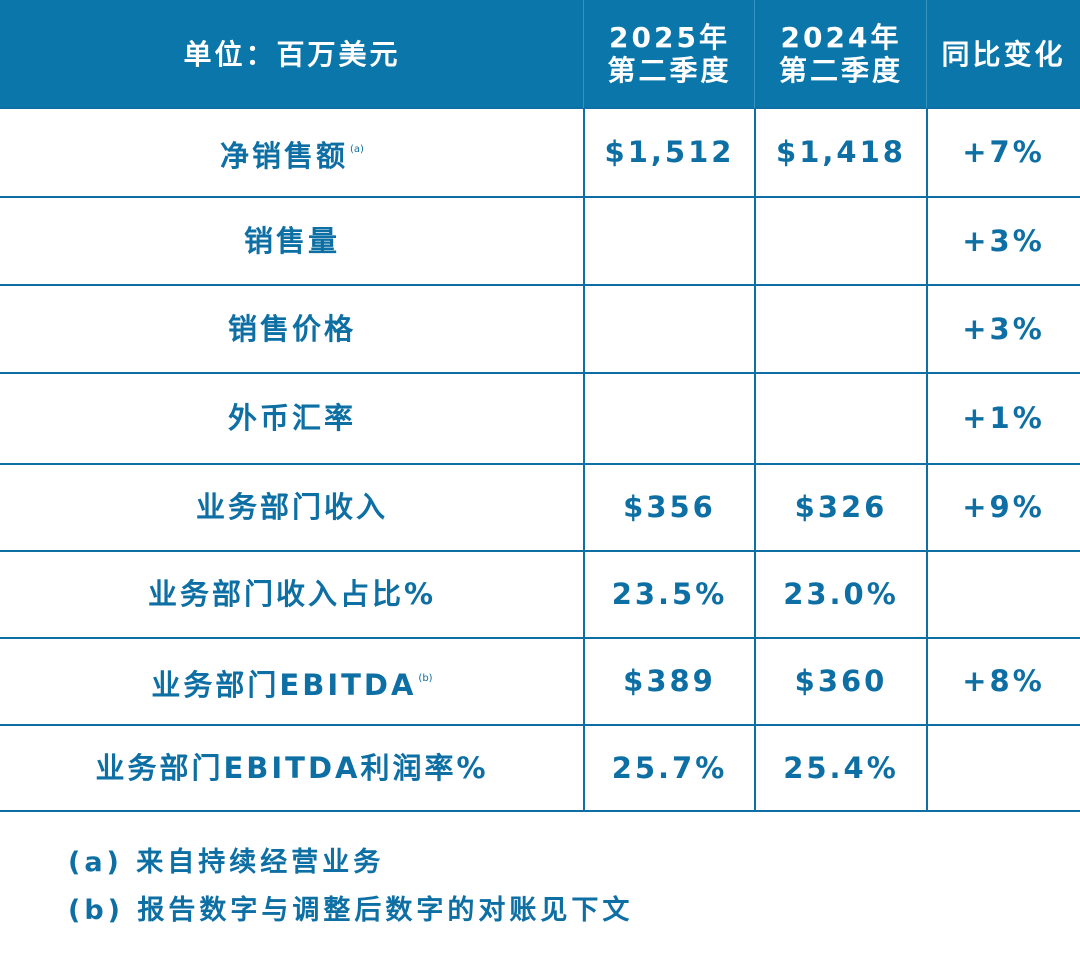  I want to click on header-line: 2024年, so click(841, 37).